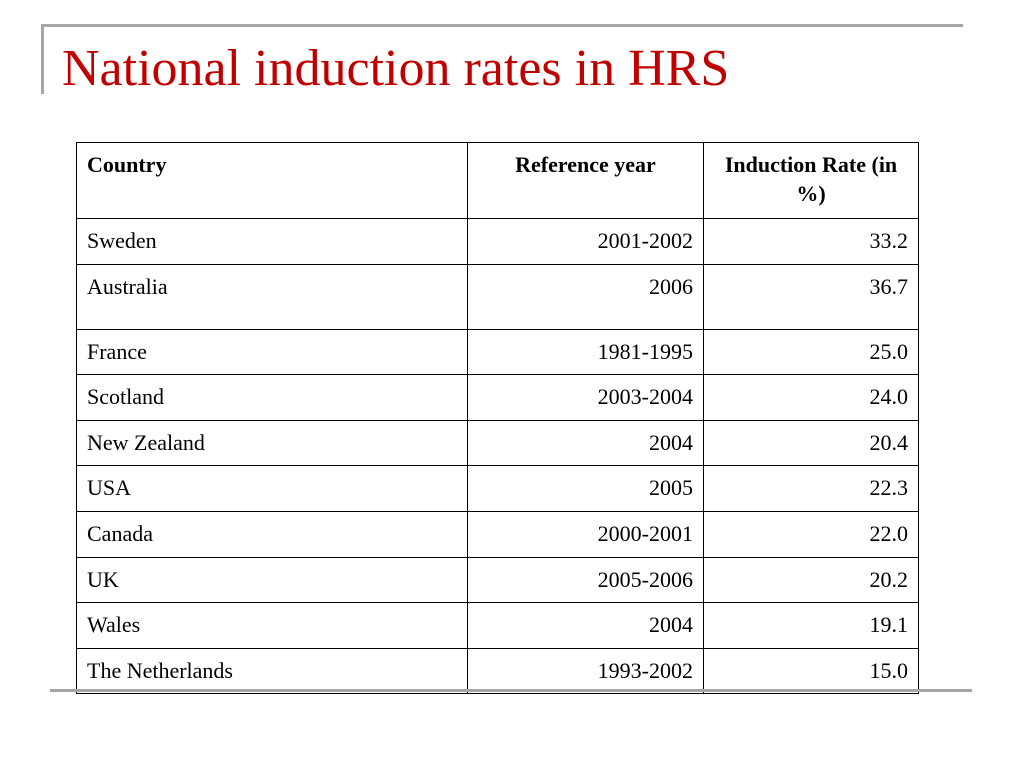 This screenshot has width=1024, height=768. Describe the element at coordinates (272, 580) in the screenshot. I see `cell-country: UK` at that location.